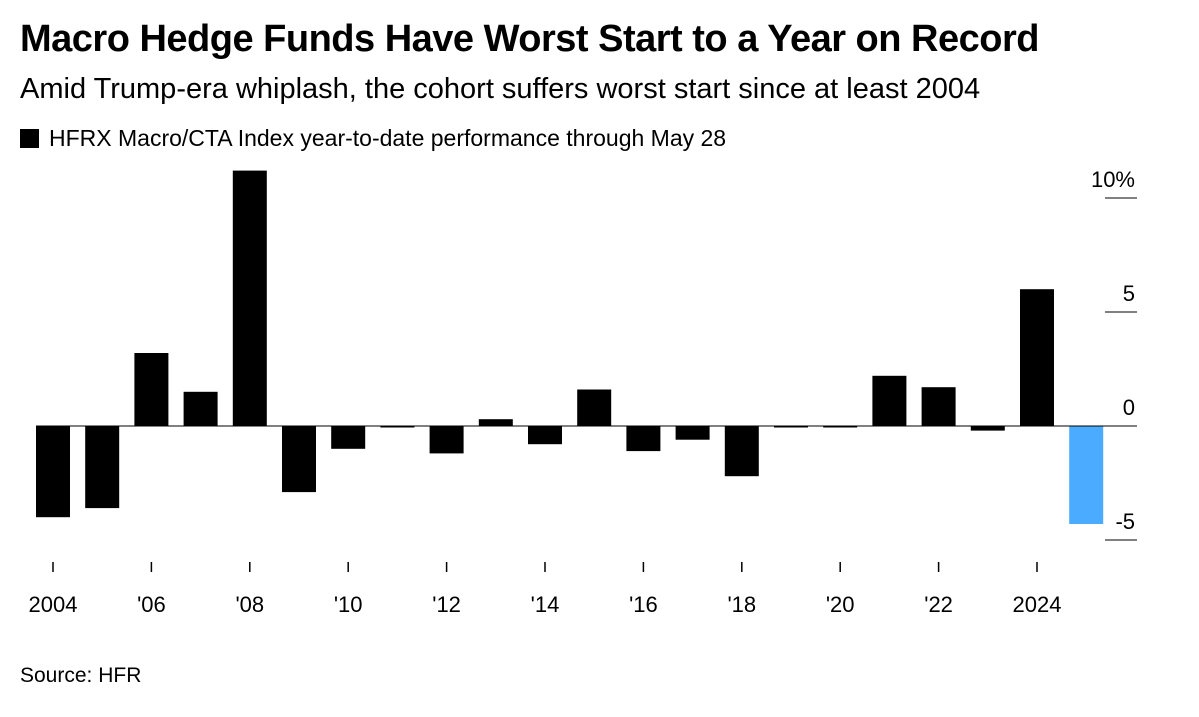 This screenshot has height=717, width=1199. What do you see at coordinates (741, 604) in the screenshot?
I see `x-tick-label: '18` at bounding box center [741, 604].